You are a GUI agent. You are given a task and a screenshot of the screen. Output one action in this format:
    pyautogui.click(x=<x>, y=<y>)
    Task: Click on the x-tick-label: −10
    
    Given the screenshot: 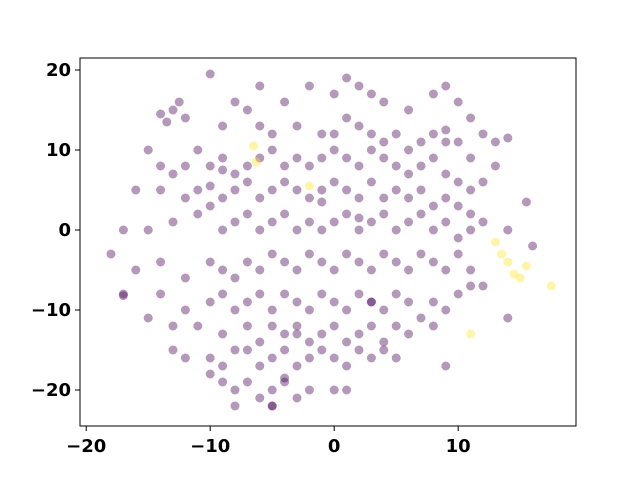 What is the action you would take?
    pyautogui.click(x=210, y=446)
    